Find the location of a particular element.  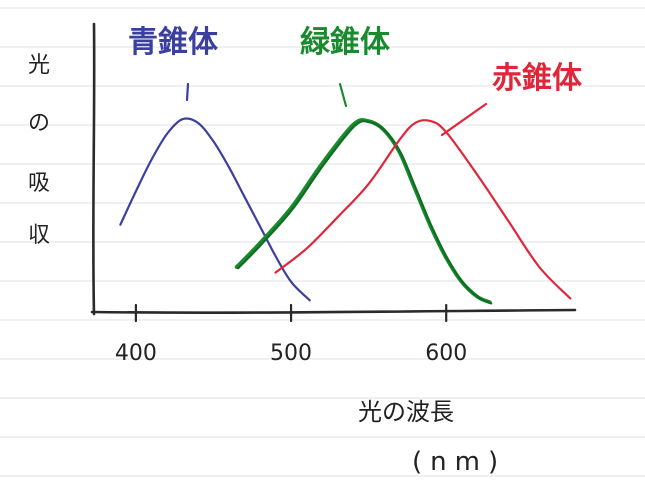

leader-line-blue is located at coordinates (187, 92).